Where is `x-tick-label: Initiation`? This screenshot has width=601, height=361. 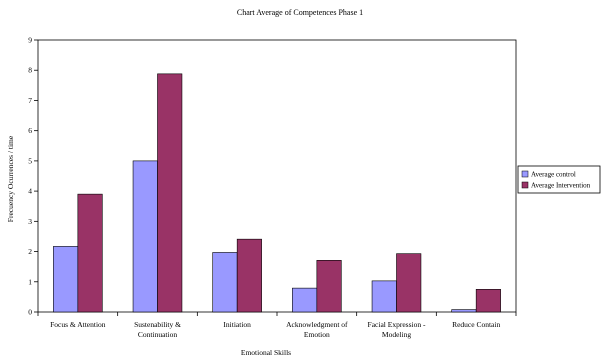
x-tick-label: Initiation is located at coordinates (237, 324).